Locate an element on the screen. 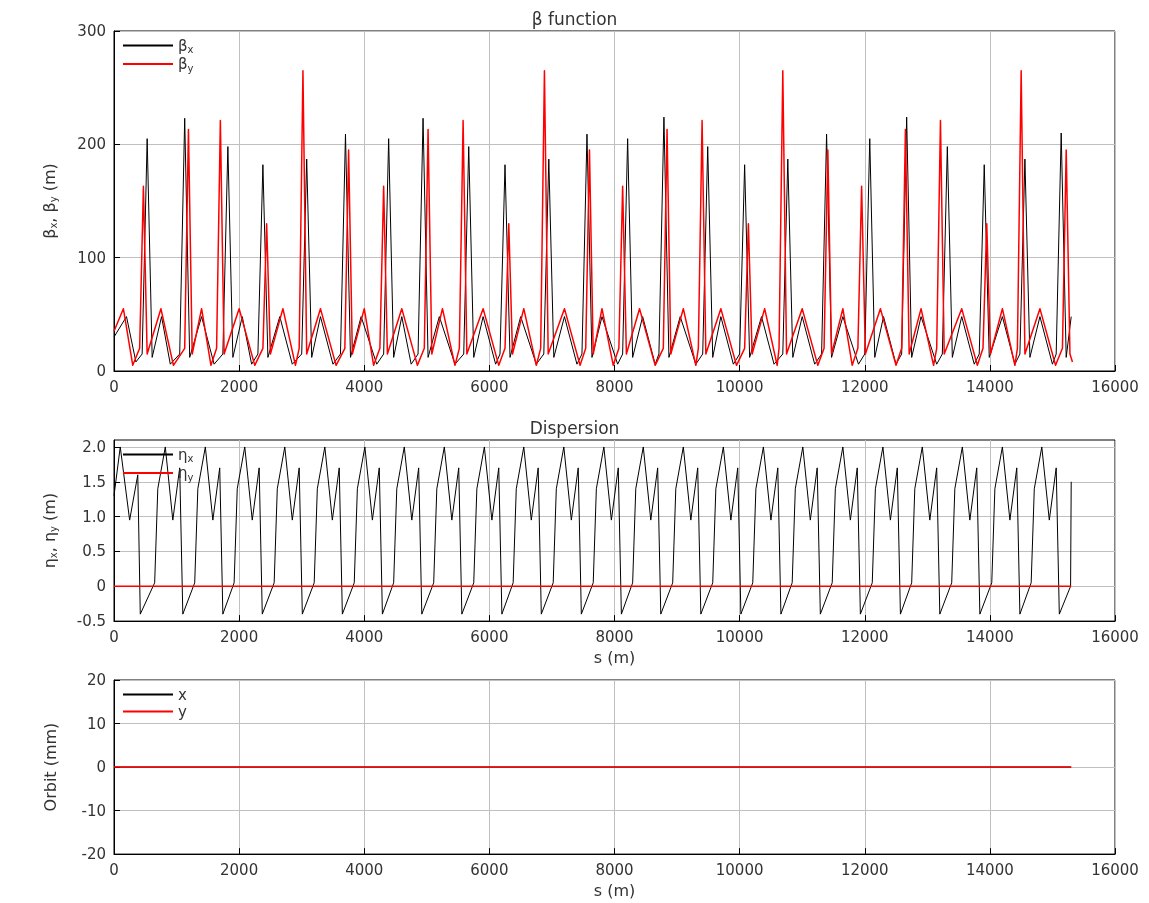 Image resolution: width=1149 pixels, height=903 pixels. y-tick-label: 1.5 is located at coordinates (94, 481).